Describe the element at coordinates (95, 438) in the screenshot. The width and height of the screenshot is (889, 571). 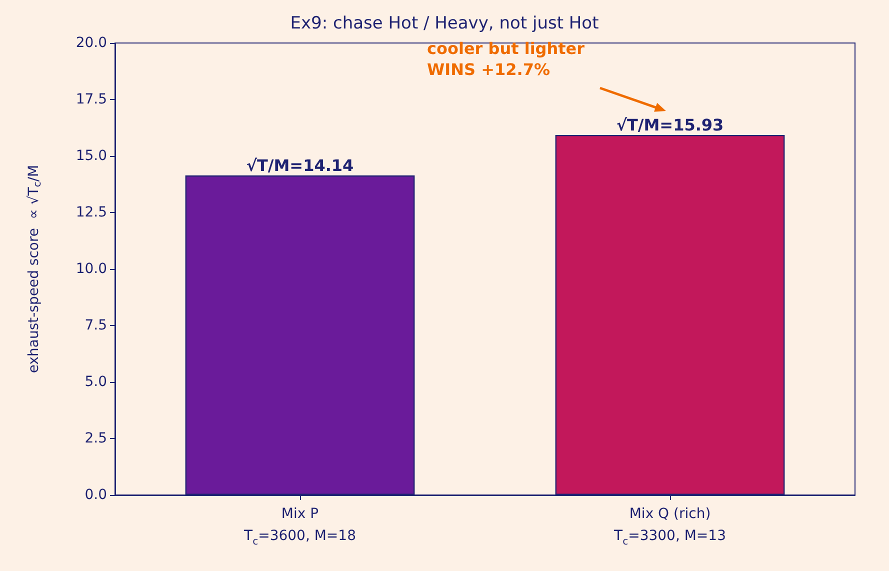
I see `y-tick-label: 2.5` at that location.